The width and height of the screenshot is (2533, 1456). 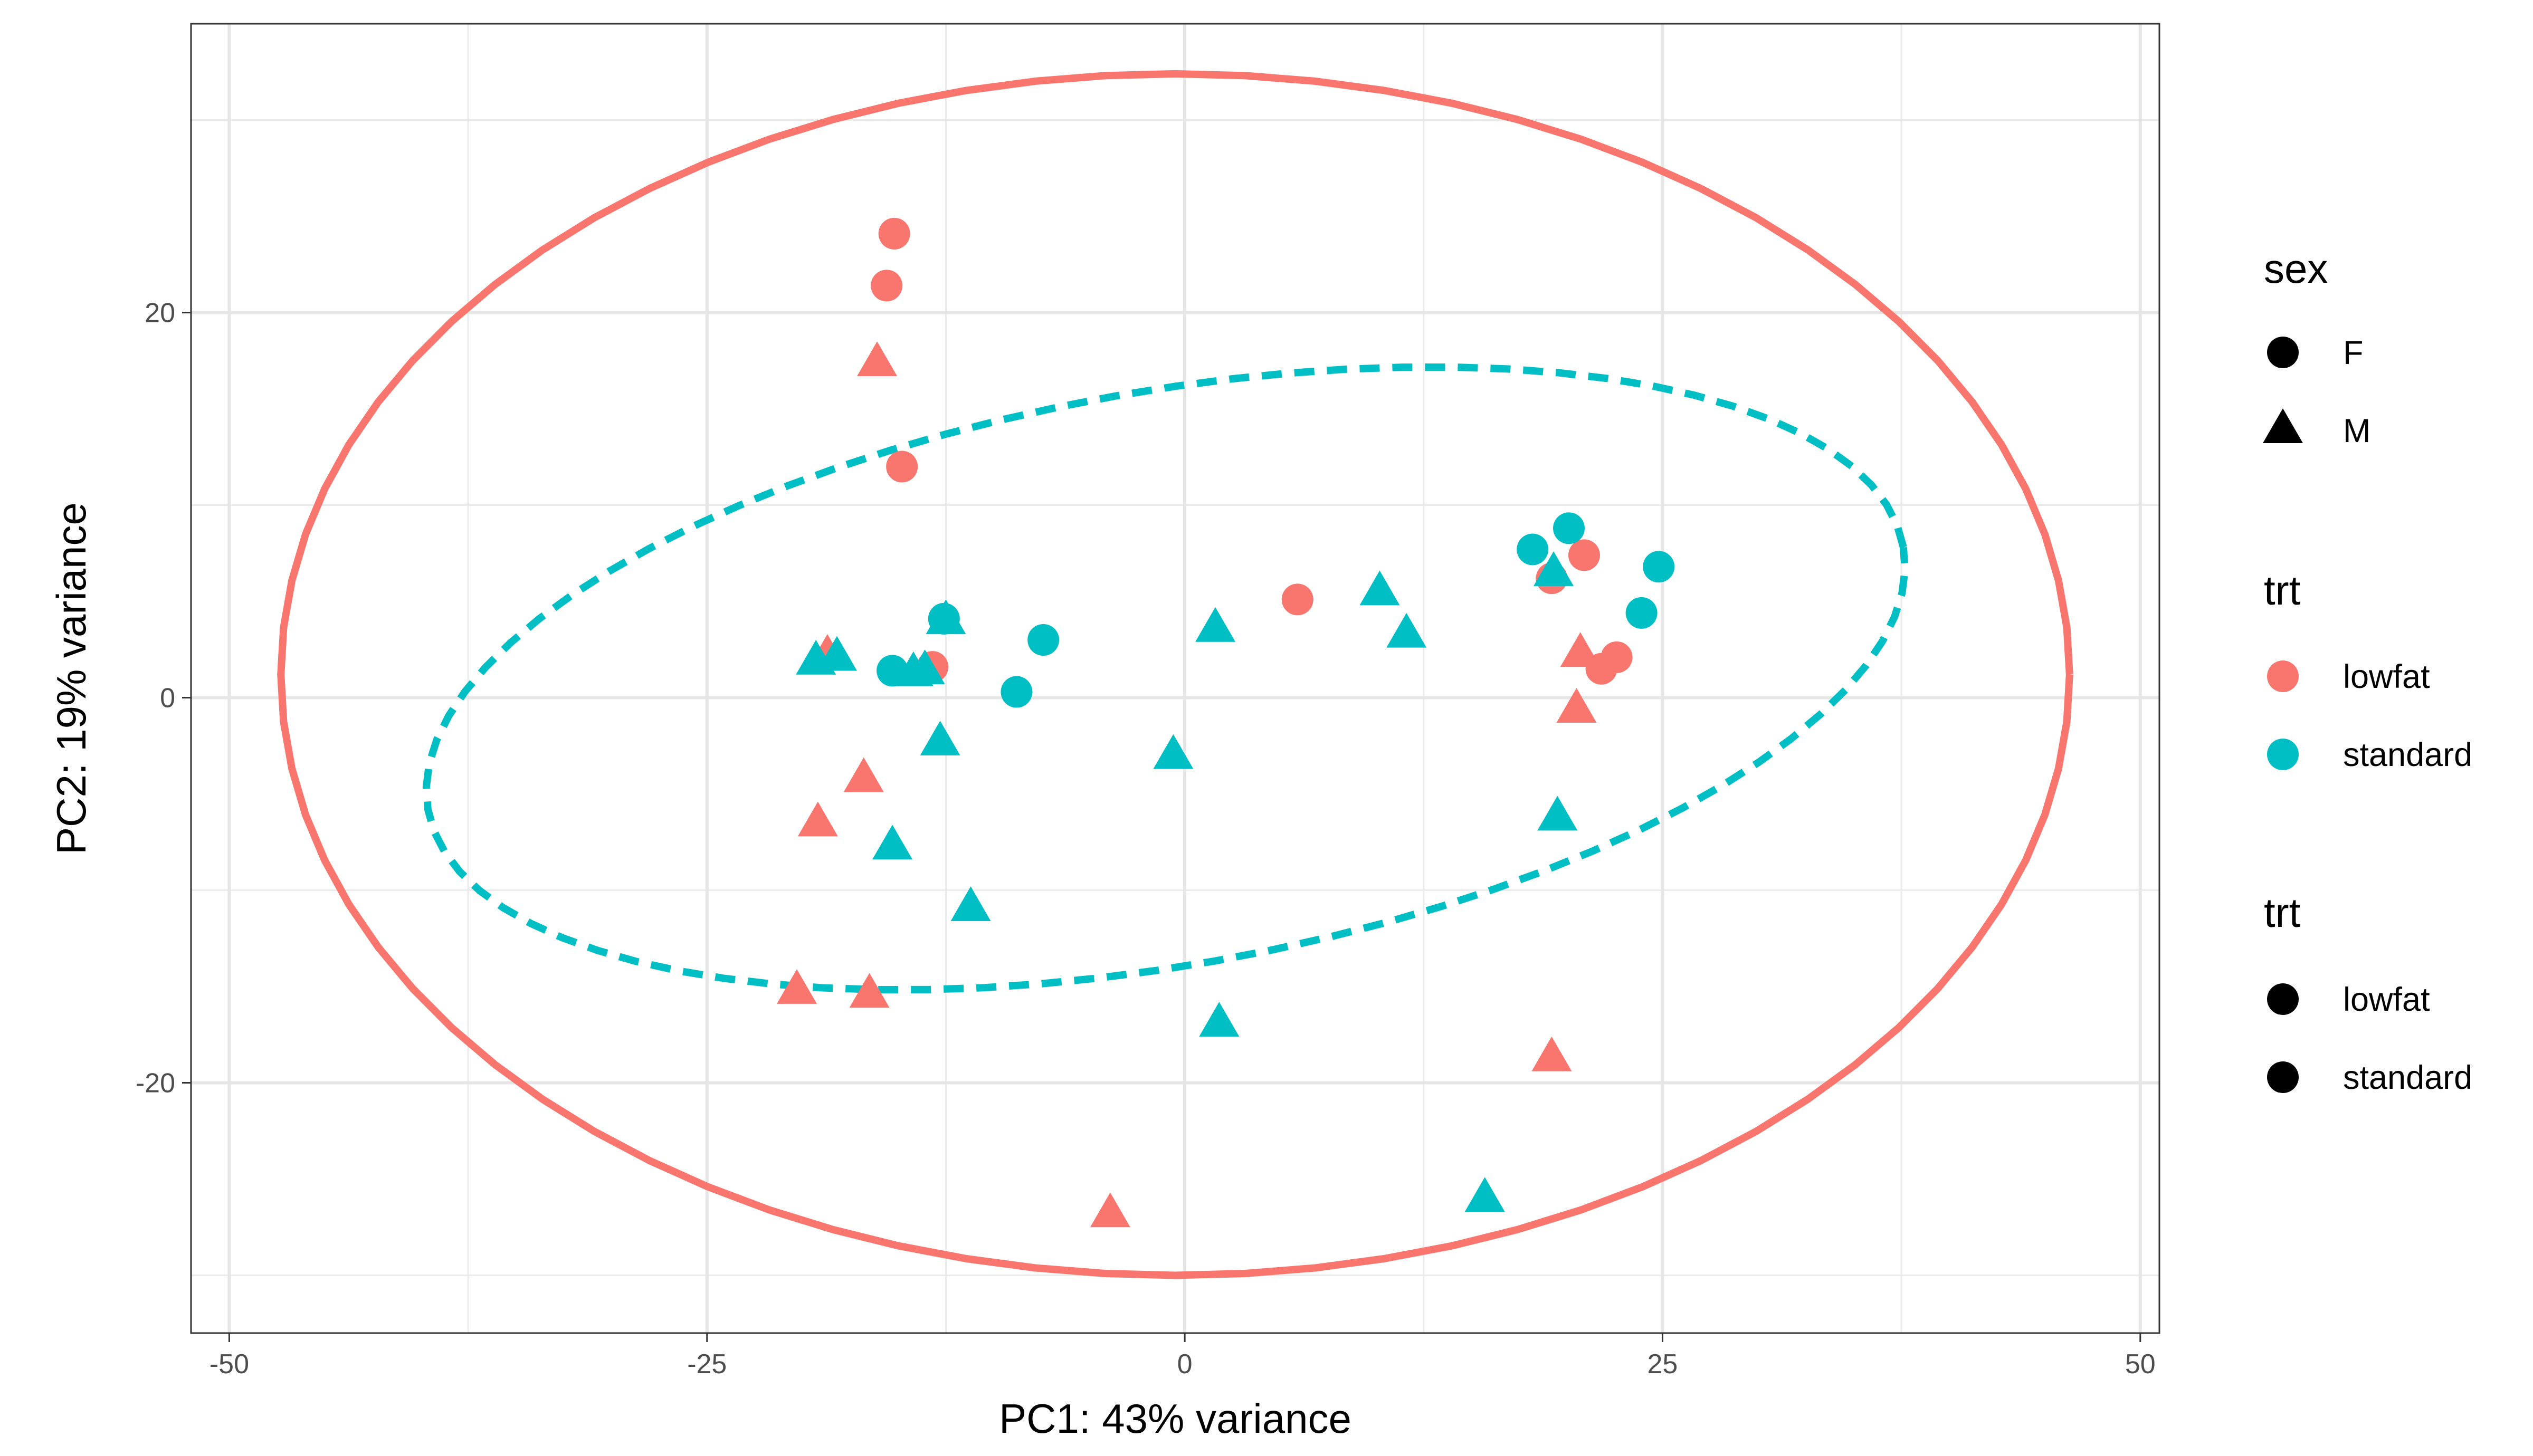 I want to click on y-axis-ticks: -20 0 20, so click(x=164, y=698).